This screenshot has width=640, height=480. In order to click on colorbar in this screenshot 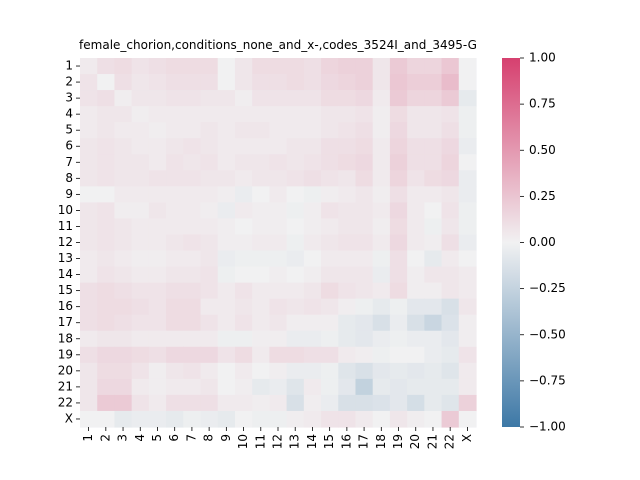, I will do `click(511, 242)`.